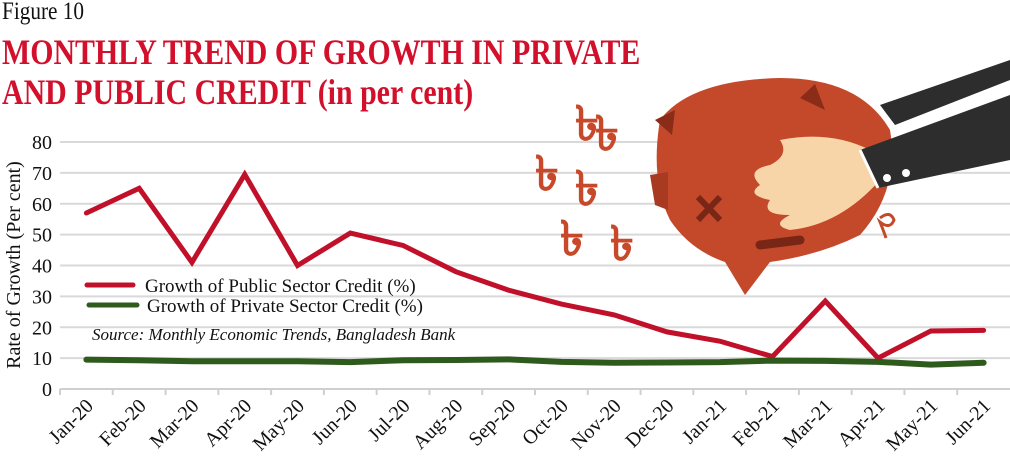 This screenshot has width=1010, height=463. Describe the element at coordinates (285, 306) in the screenshot. I see `legend-label-private: Growth of Private Sector Credit (%)` at that location.